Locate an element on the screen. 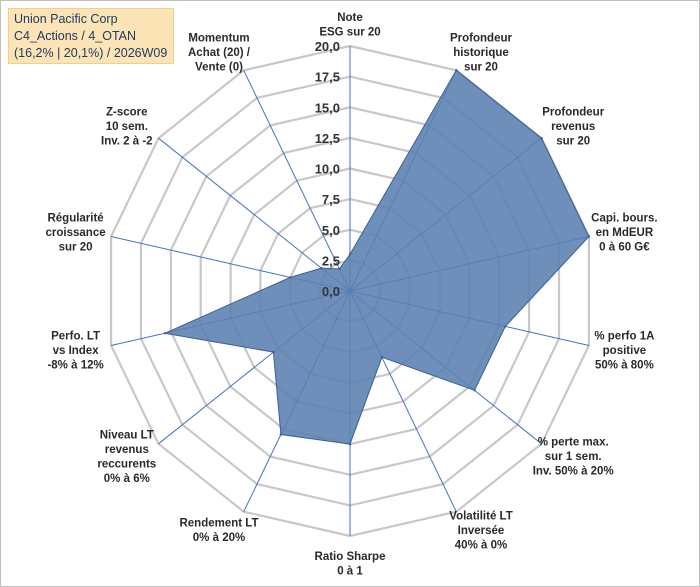  axis-label-line: 0% à 6% is located at coordinates (127, 479).